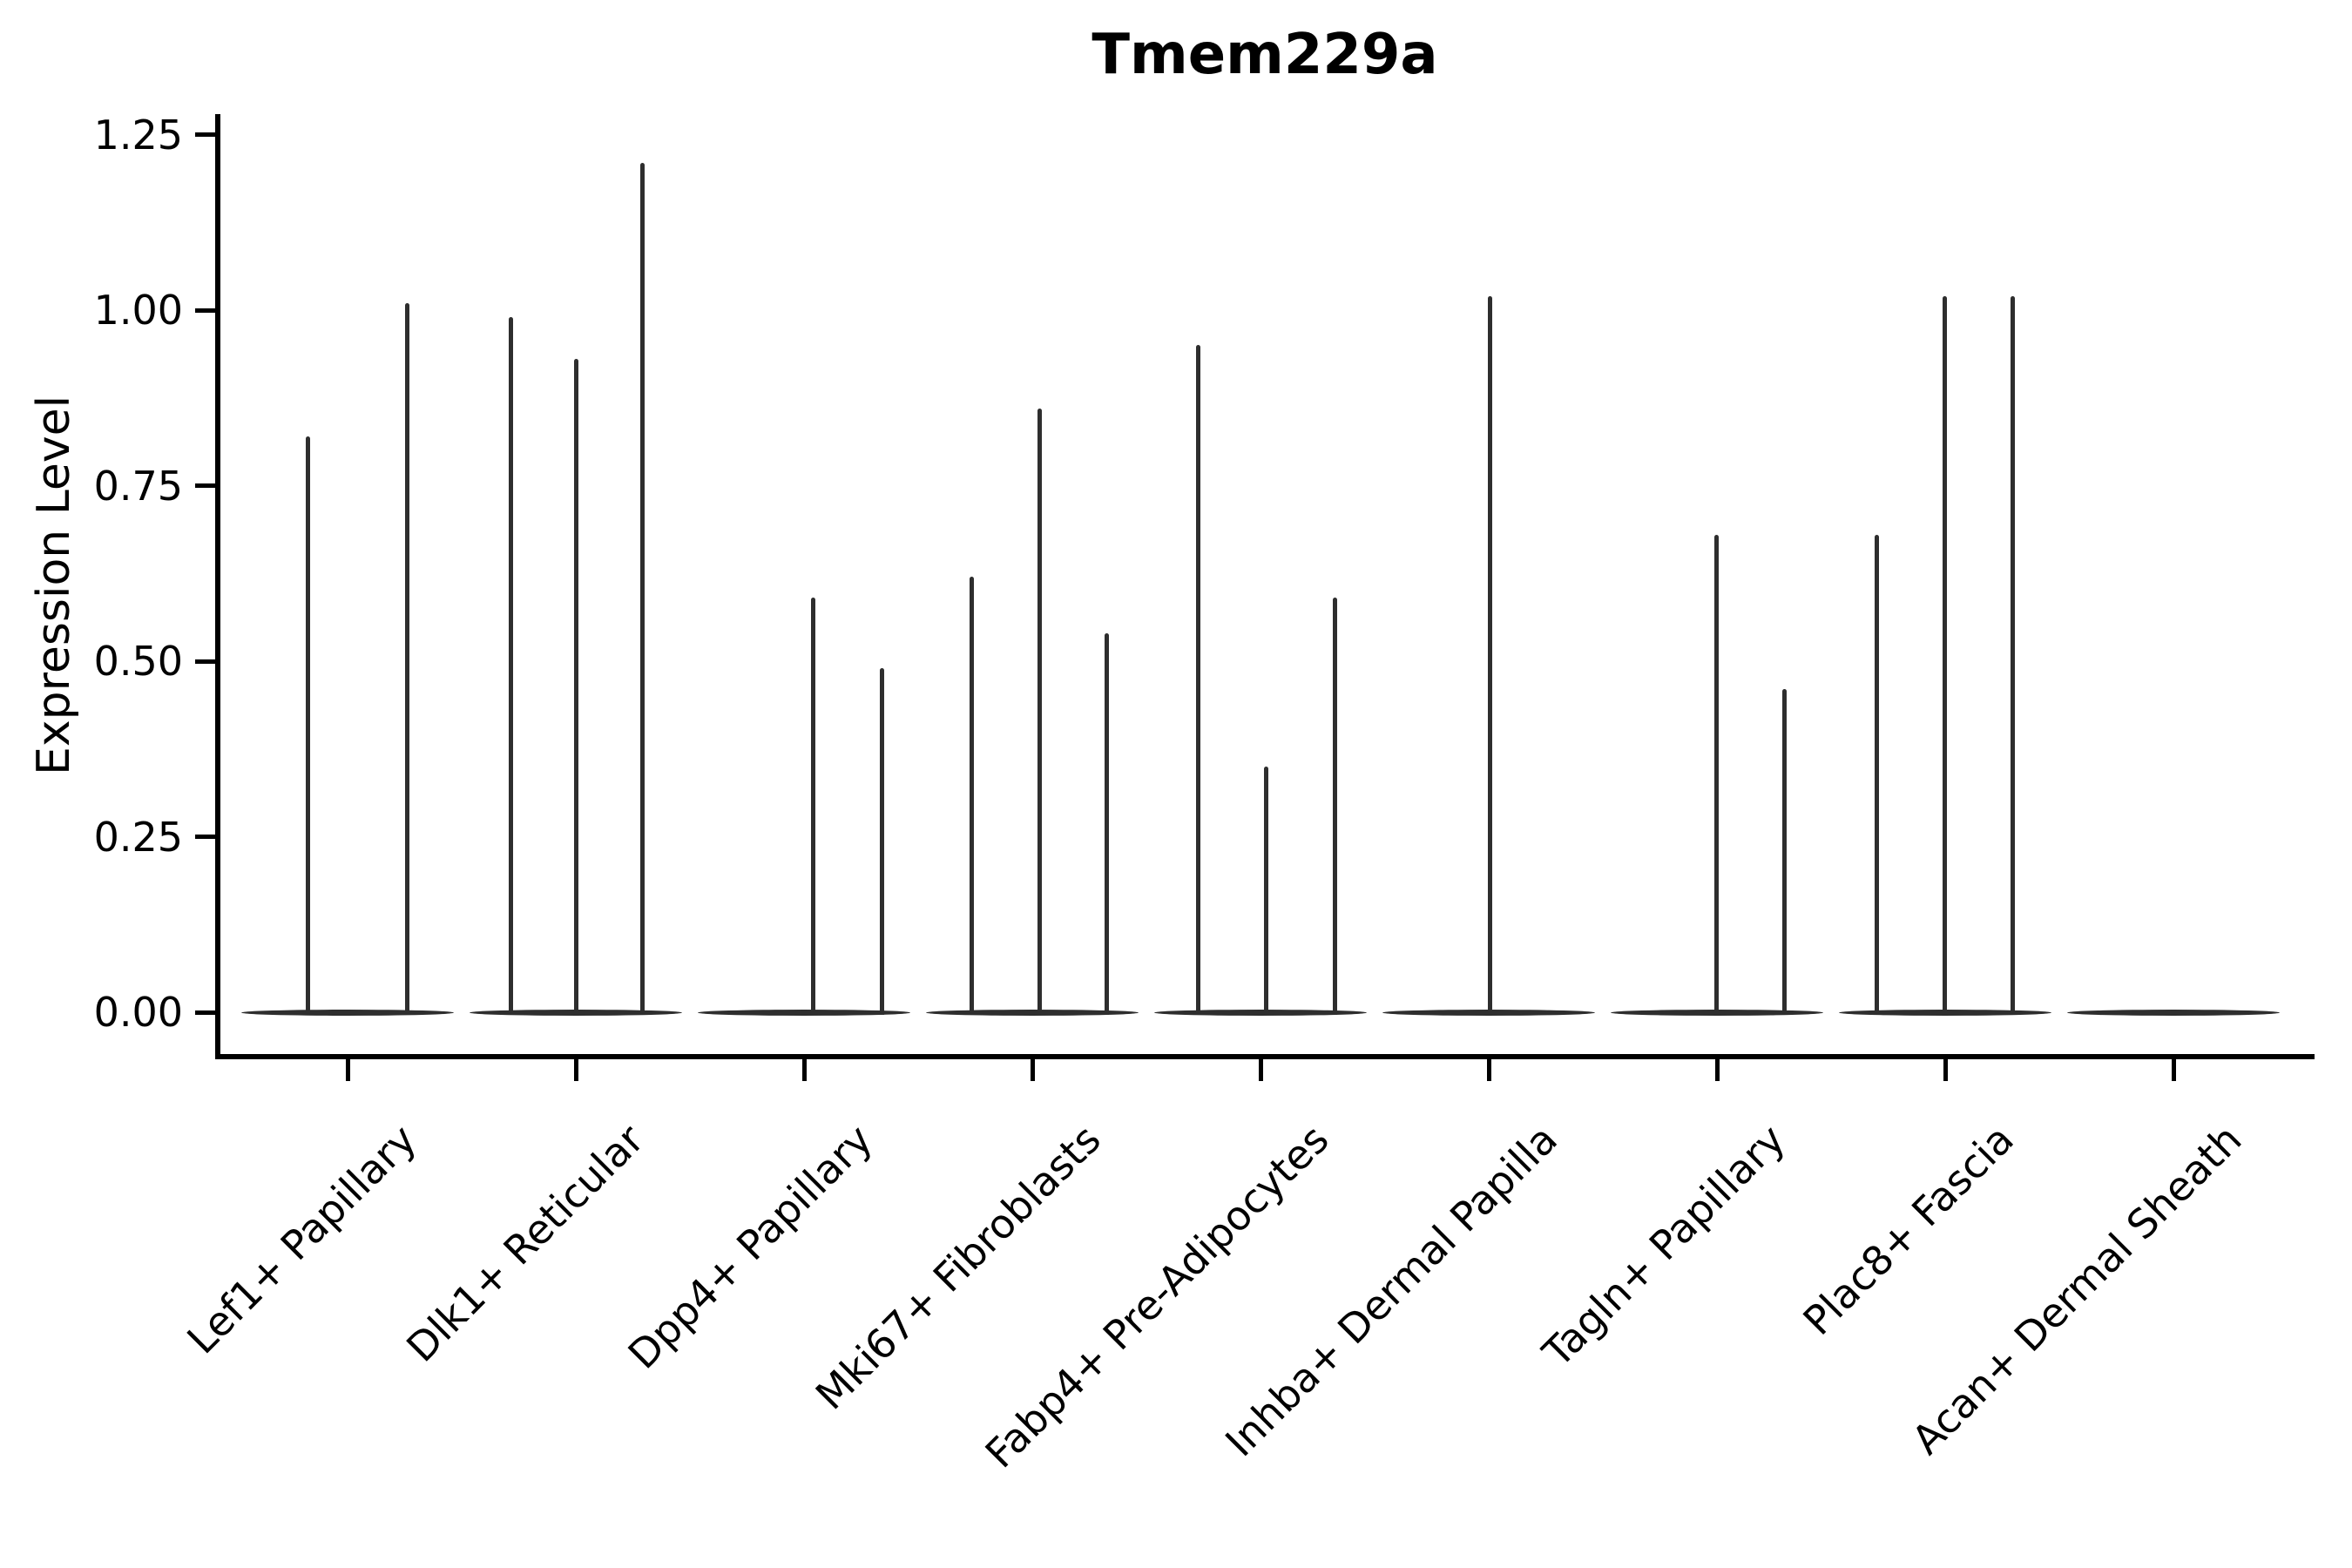 This screenshot has height=1568, width=2352. Describe the element at coordinates (138, 1013) in the screenshot. I see `y-tick-label: 0.00` at that location.